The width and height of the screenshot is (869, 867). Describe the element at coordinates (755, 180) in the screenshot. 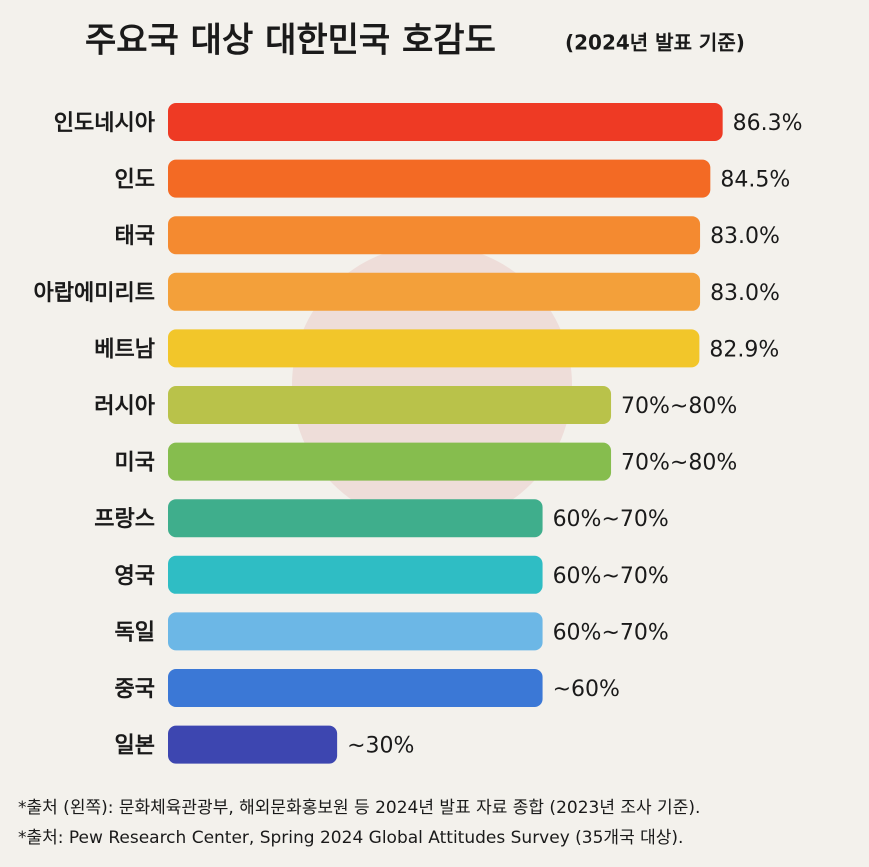

I see `value-label: 84.5%` at that location.